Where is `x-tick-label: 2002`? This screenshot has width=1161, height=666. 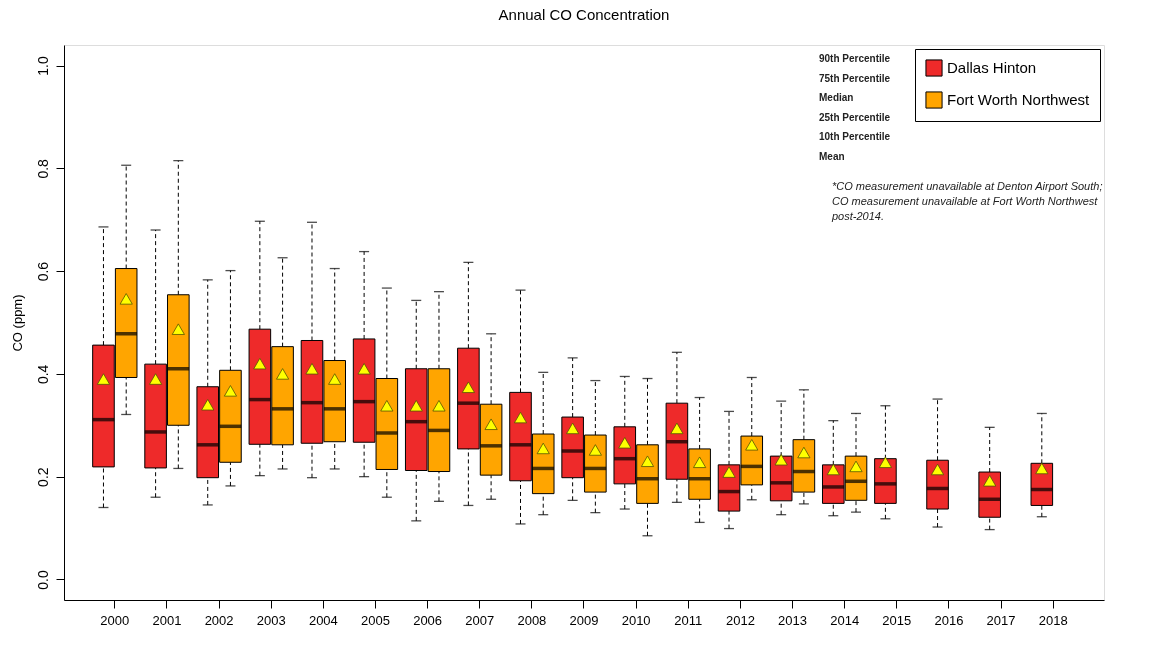 x-tick-label: 2002 is located at coordinates (219, 620).